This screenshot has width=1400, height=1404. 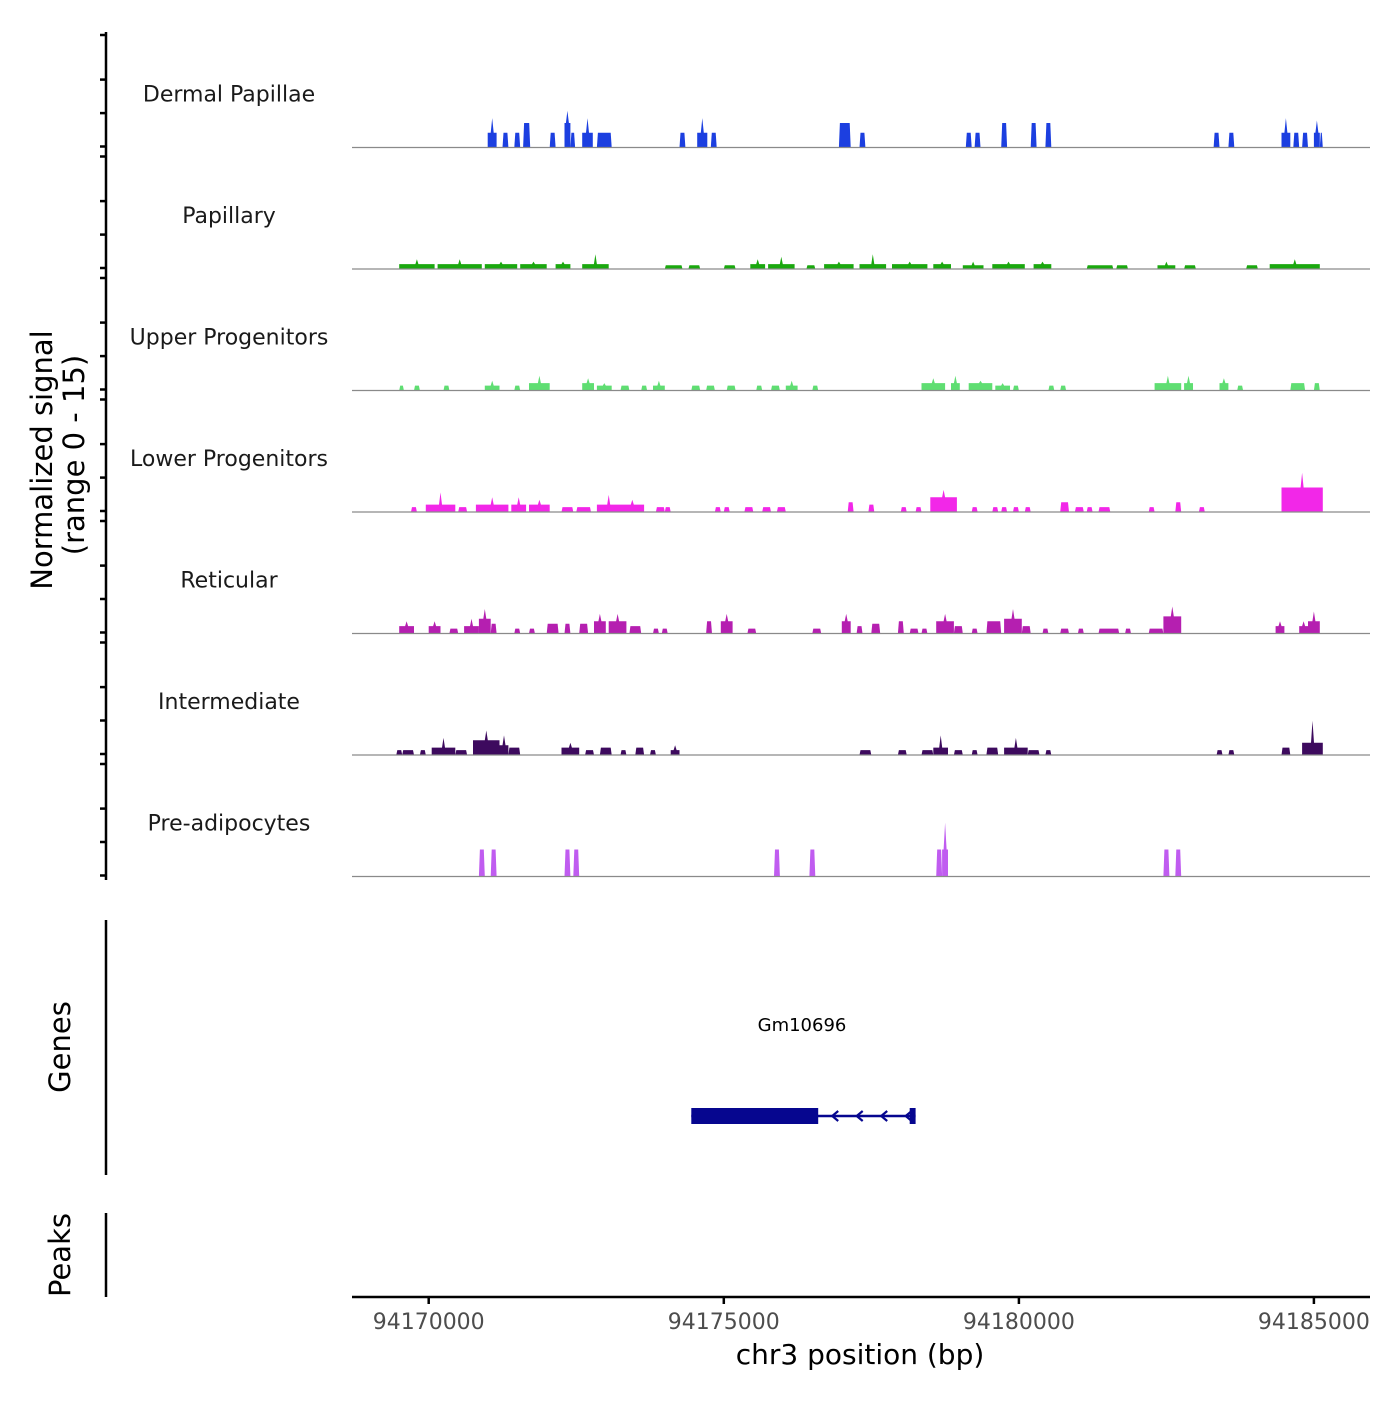 I want to click on x-tick-label: 94180000, so click(x=1019, y=1322).